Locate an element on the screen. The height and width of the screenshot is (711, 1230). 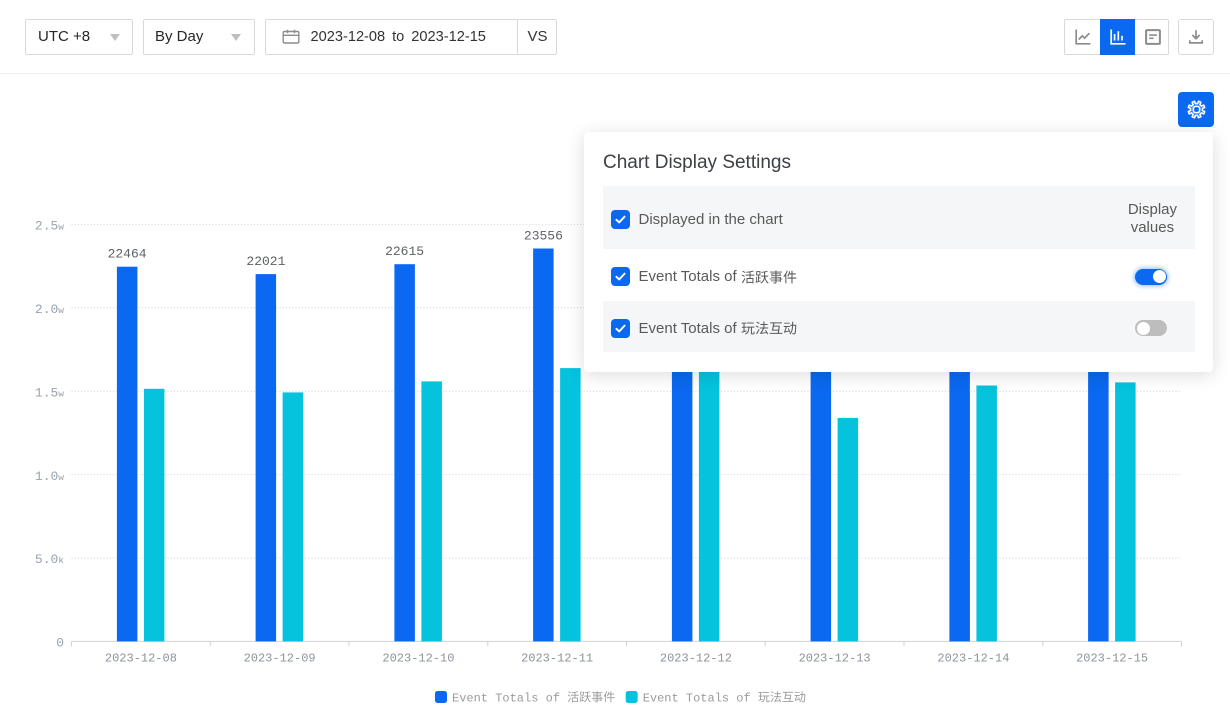
svg-text: 2.0w is located at coordinates (49, 309).